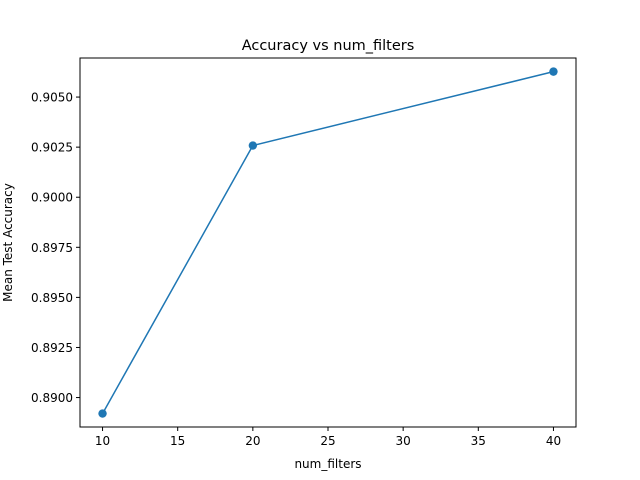 The width and height of the screenshot is (640, 480). What do you see at coordinates (8, 242) in the screenshot?
I see `y-axis-title: Mean Test Accuracy` at bounding box center [8, 242].